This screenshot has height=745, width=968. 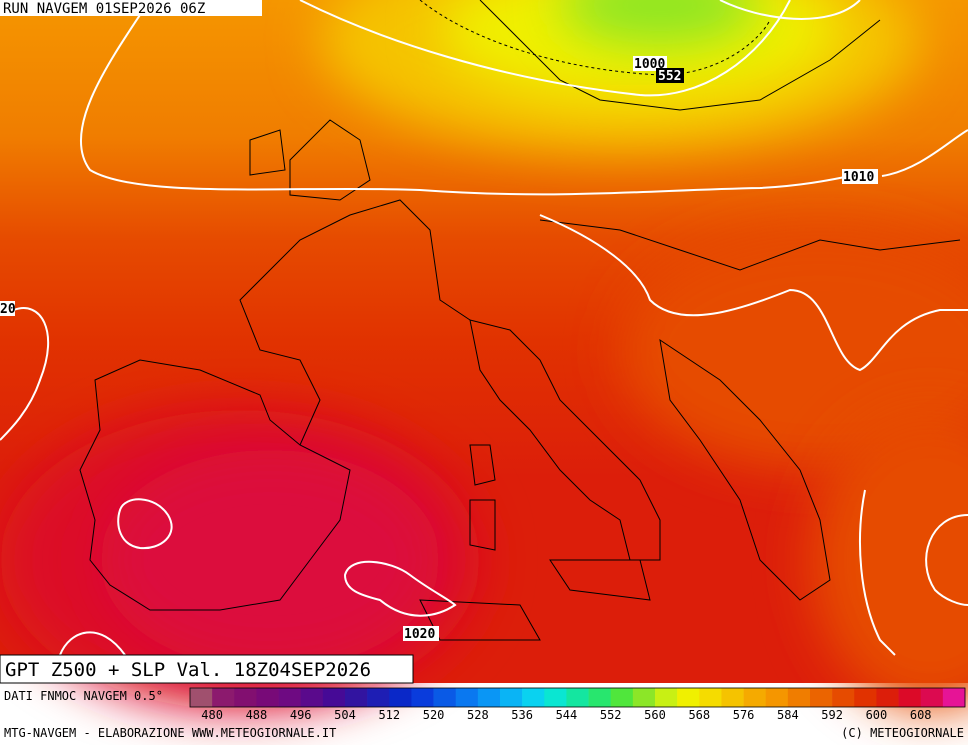 I want to click on contour-label: 20, so click(x=8, y=309).